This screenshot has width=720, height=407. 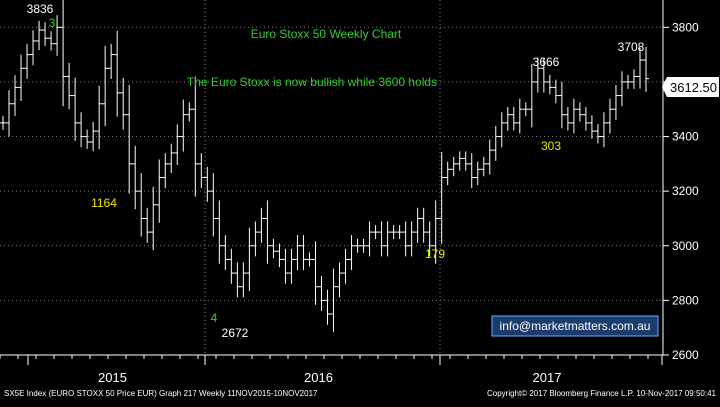 I want to click on last-price-tag-bg, so click(x=690, y=87).